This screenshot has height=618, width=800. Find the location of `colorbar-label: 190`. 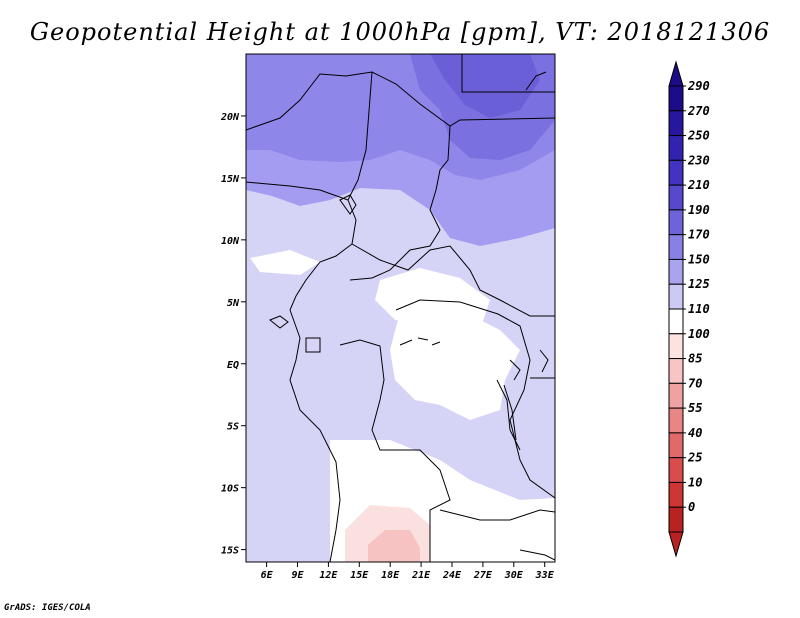

colorbar-label: 190 is located at coordinates (699, 210).